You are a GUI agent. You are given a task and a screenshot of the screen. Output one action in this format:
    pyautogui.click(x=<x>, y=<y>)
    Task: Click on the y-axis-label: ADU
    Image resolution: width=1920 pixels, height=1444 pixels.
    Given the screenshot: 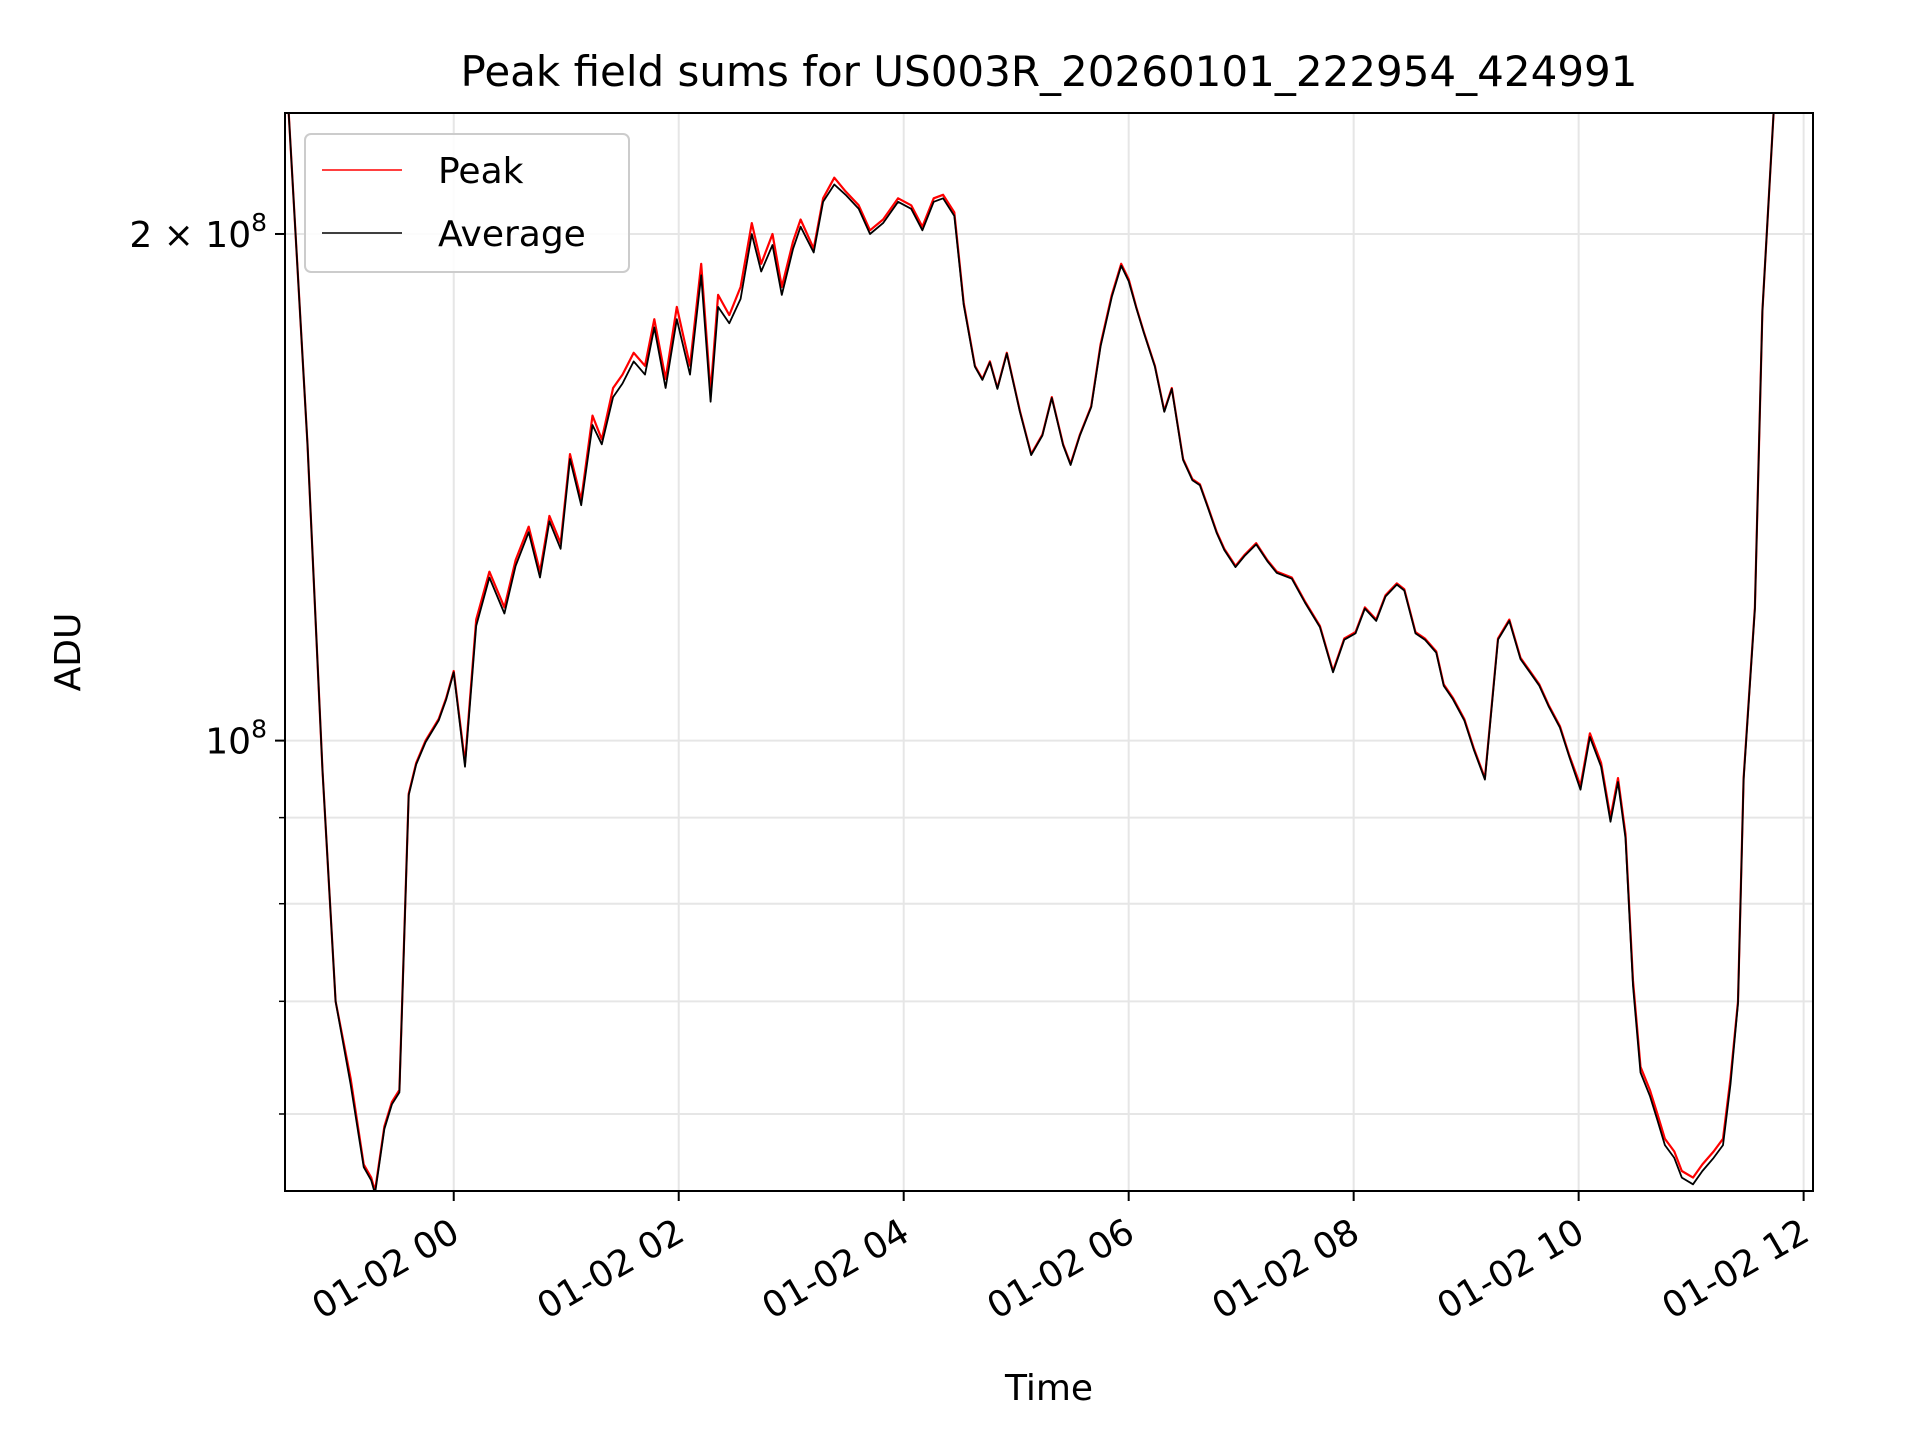 What is the action you would take?
    pyautogui.click(x=68, y=652)
    